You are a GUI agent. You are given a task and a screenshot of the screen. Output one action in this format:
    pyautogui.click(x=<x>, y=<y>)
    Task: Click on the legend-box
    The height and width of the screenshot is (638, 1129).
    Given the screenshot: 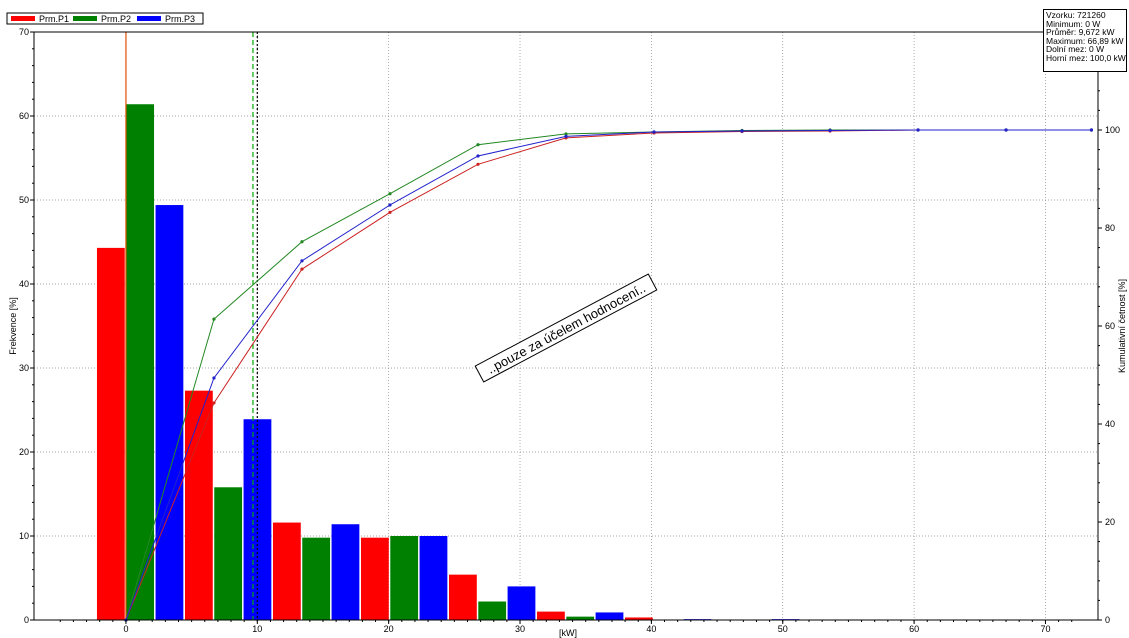 What is the action you would take?
    pyautogui.click(x=105, y=18)
    